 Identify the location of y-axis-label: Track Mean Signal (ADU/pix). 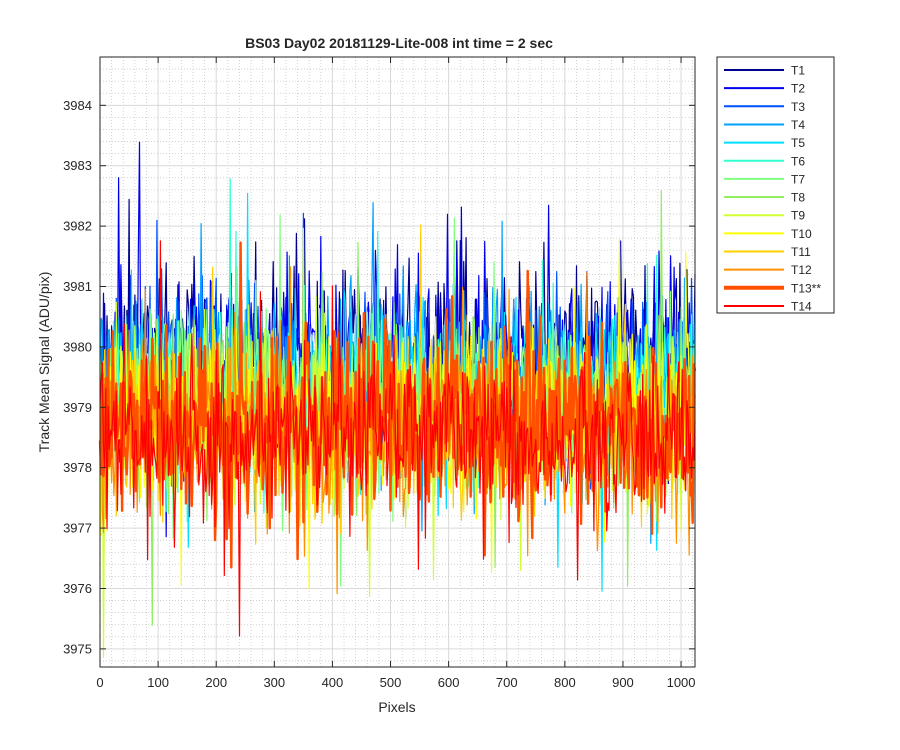
(44, 362).